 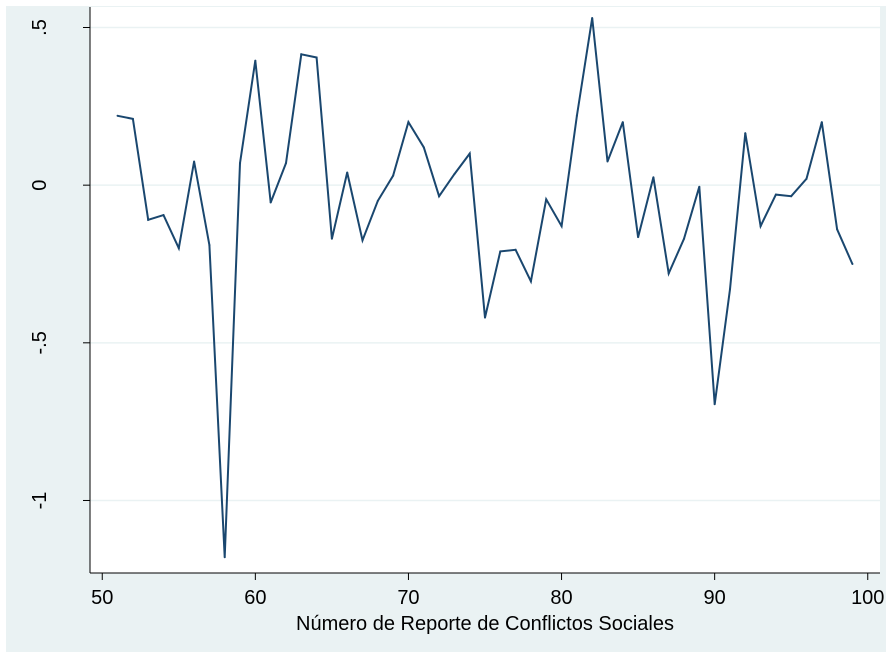 I want to click on y-axis-ticks: .5 0 -.5 -1, so click(x=59, y=264).